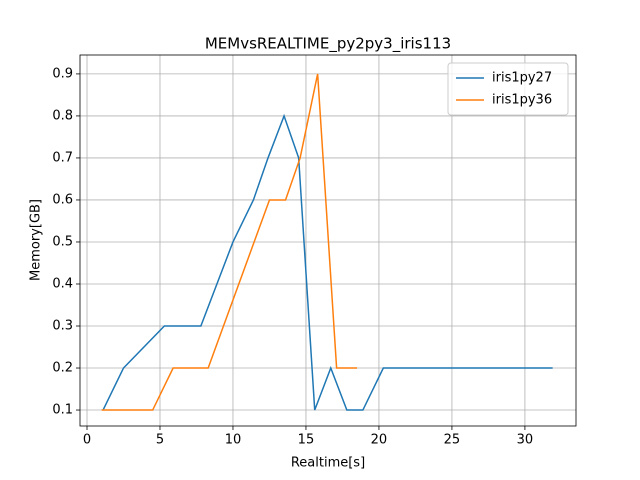 The image size is (640, 480). What do you see at coordinates (62, 157) in the screenshot?
I see `y-tick-label: 0.7` at bounding box center [62, 157].